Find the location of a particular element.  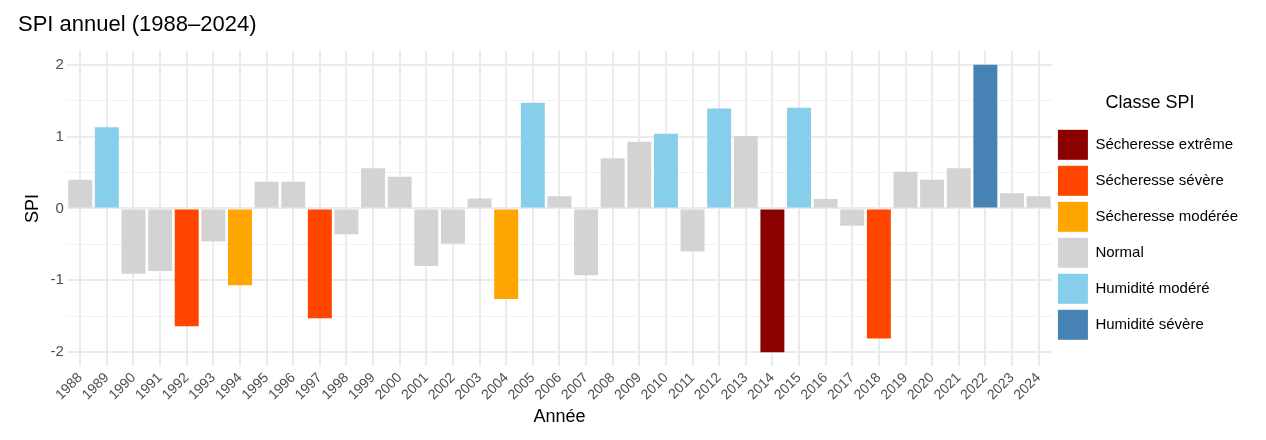

legend-title: Classe SPI is located at coordinates (1150, 102).